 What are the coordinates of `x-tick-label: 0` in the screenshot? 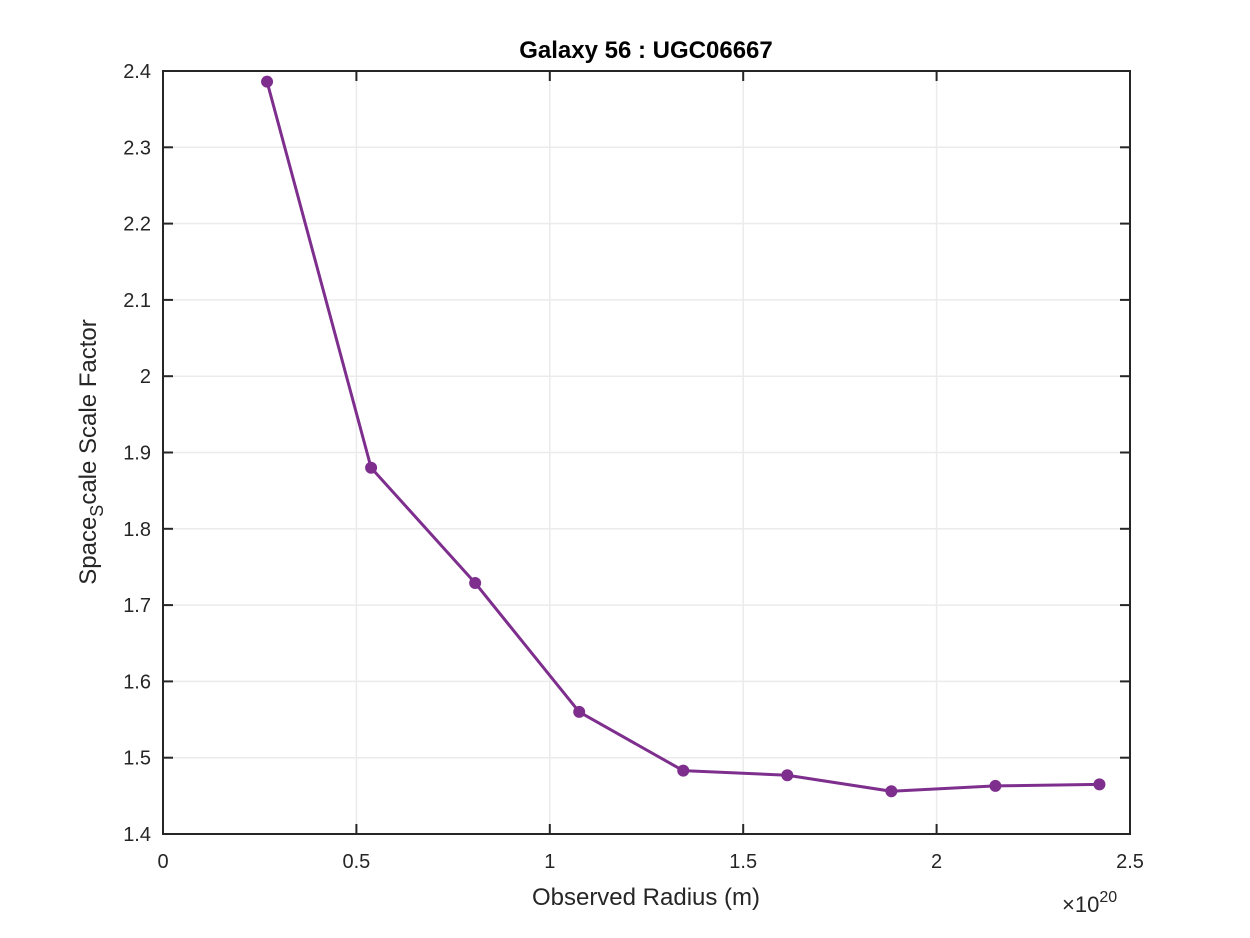 It's located at (162, 862).